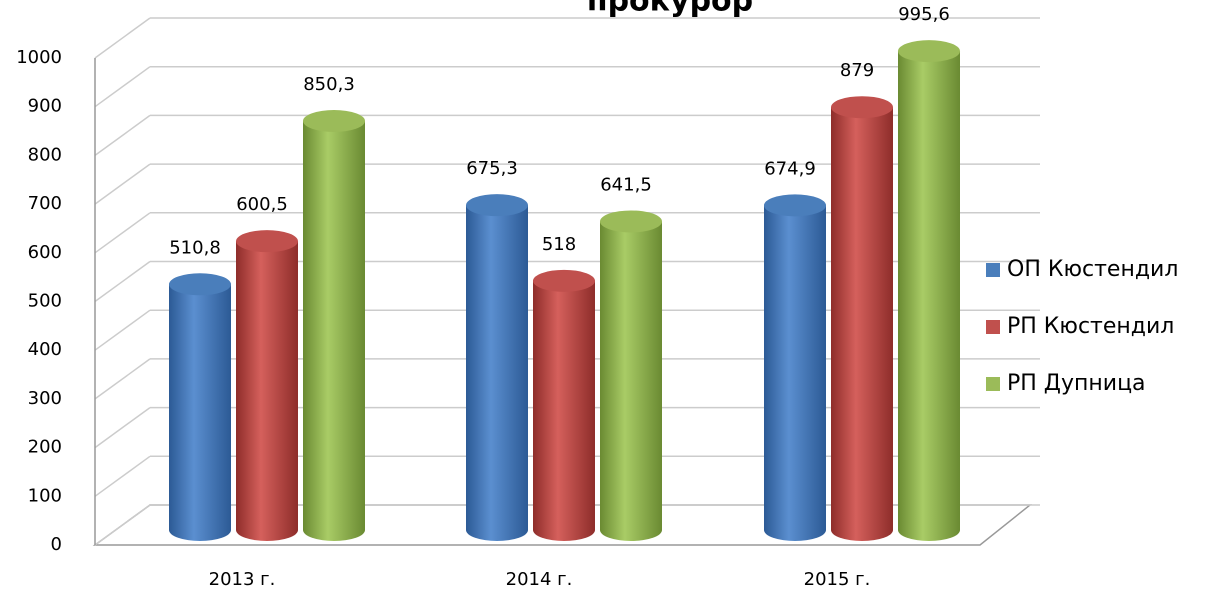  I want to click on y-tick-label: 900, so click(45, 106).